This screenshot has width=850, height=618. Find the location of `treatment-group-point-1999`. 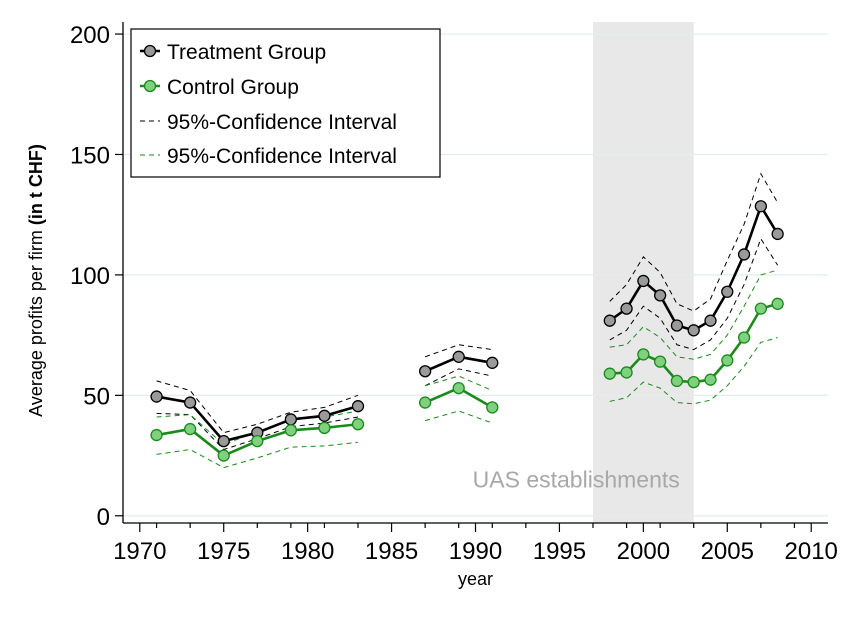

treatment-group-point-1999 is located at coordinates (626, 308).